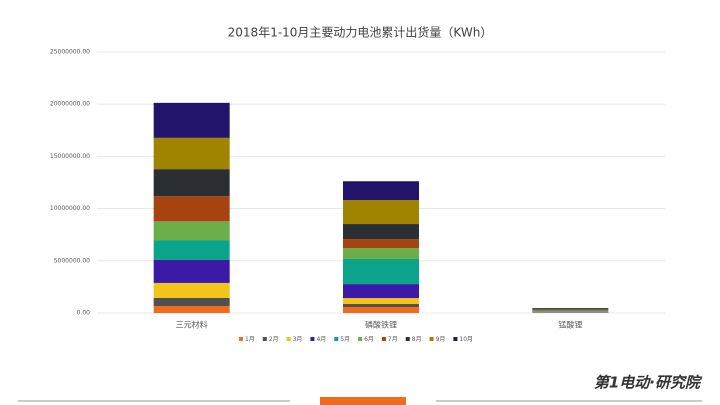 The height and width of the screenshot is (405, 720). I want to click on legend-label: 5月, so click(345, 339).